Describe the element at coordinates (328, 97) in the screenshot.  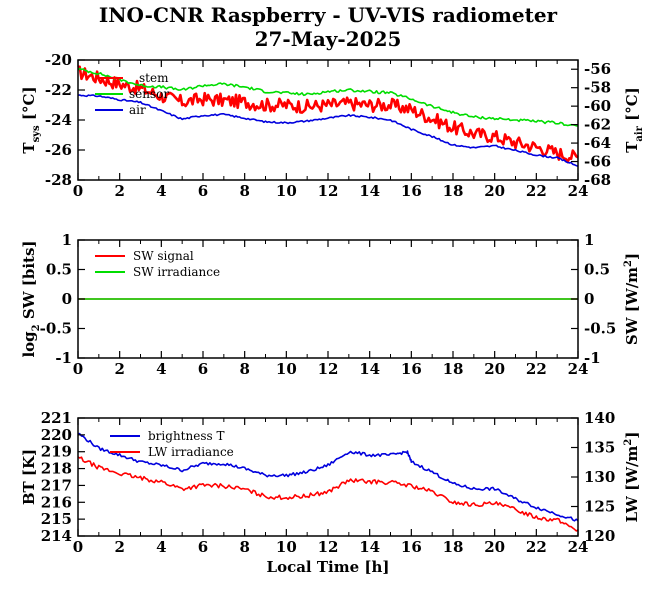
I see `series-line-sensor` at that location.